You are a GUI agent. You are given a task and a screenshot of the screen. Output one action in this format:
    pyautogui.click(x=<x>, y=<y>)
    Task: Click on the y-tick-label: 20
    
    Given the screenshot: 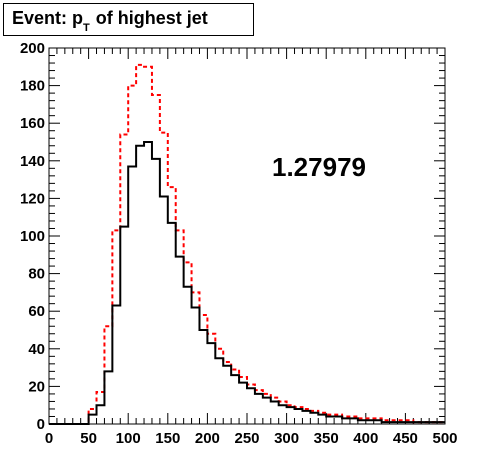 What is the action you would take?
    pyautogui.click(x=36, y=386)
    